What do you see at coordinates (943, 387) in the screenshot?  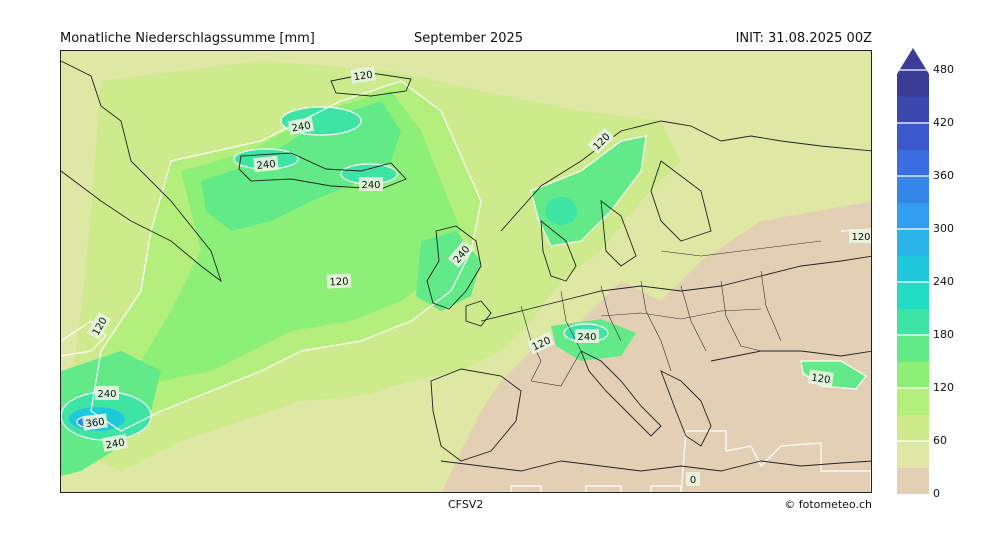 I see `colorbar-tick-label: 120` at bounding box center [943, 387].